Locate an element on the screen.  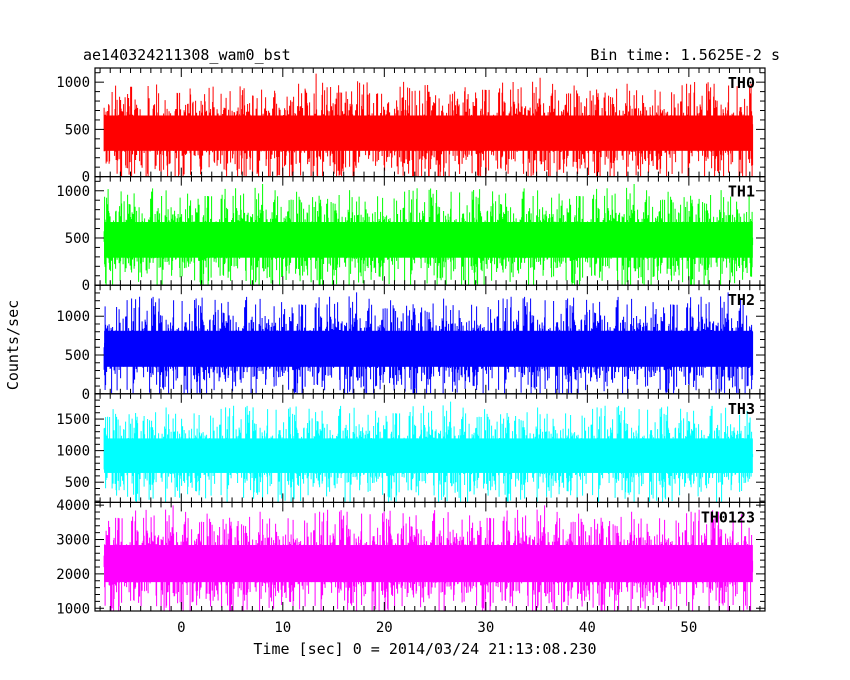
panel-th0123: 1000 2000 3000 4000 TH0123 is located at coordinates (411, 557).